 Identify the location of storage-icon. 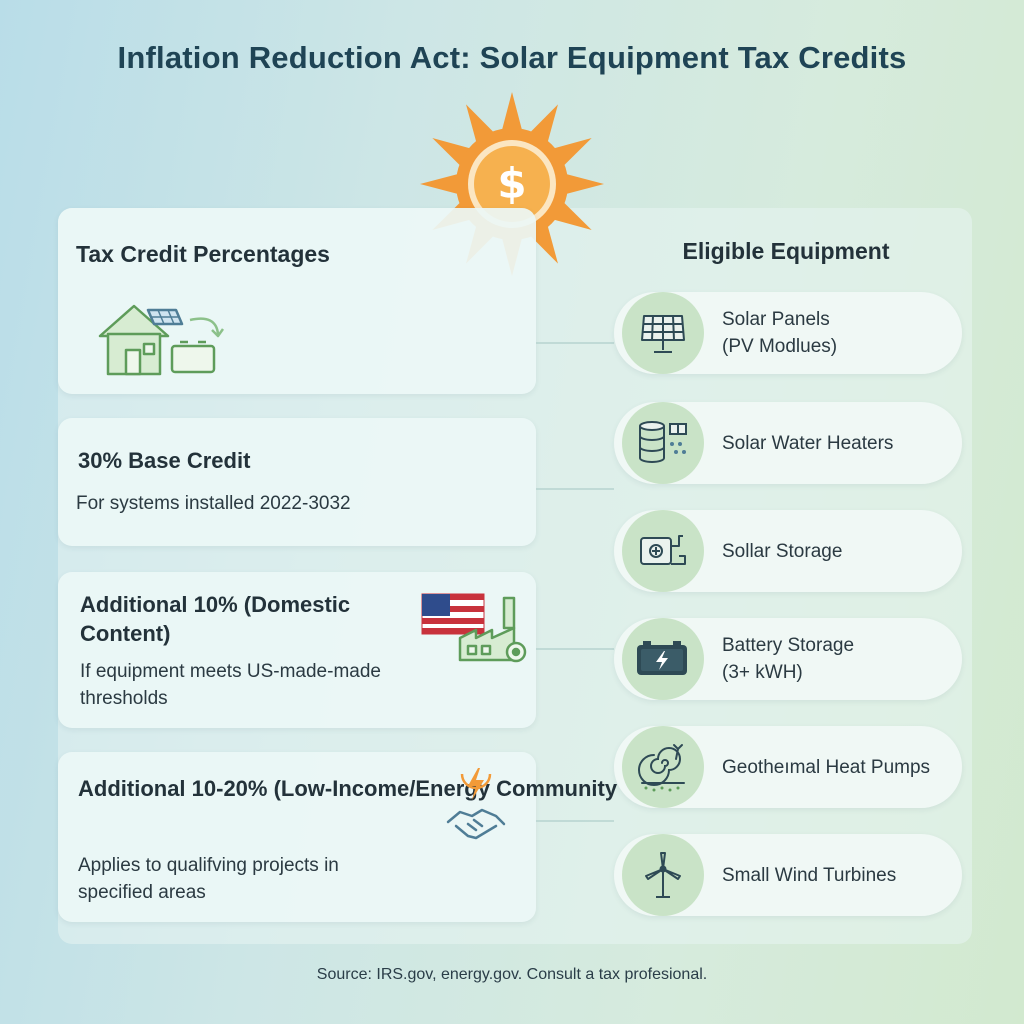
(663, 551).